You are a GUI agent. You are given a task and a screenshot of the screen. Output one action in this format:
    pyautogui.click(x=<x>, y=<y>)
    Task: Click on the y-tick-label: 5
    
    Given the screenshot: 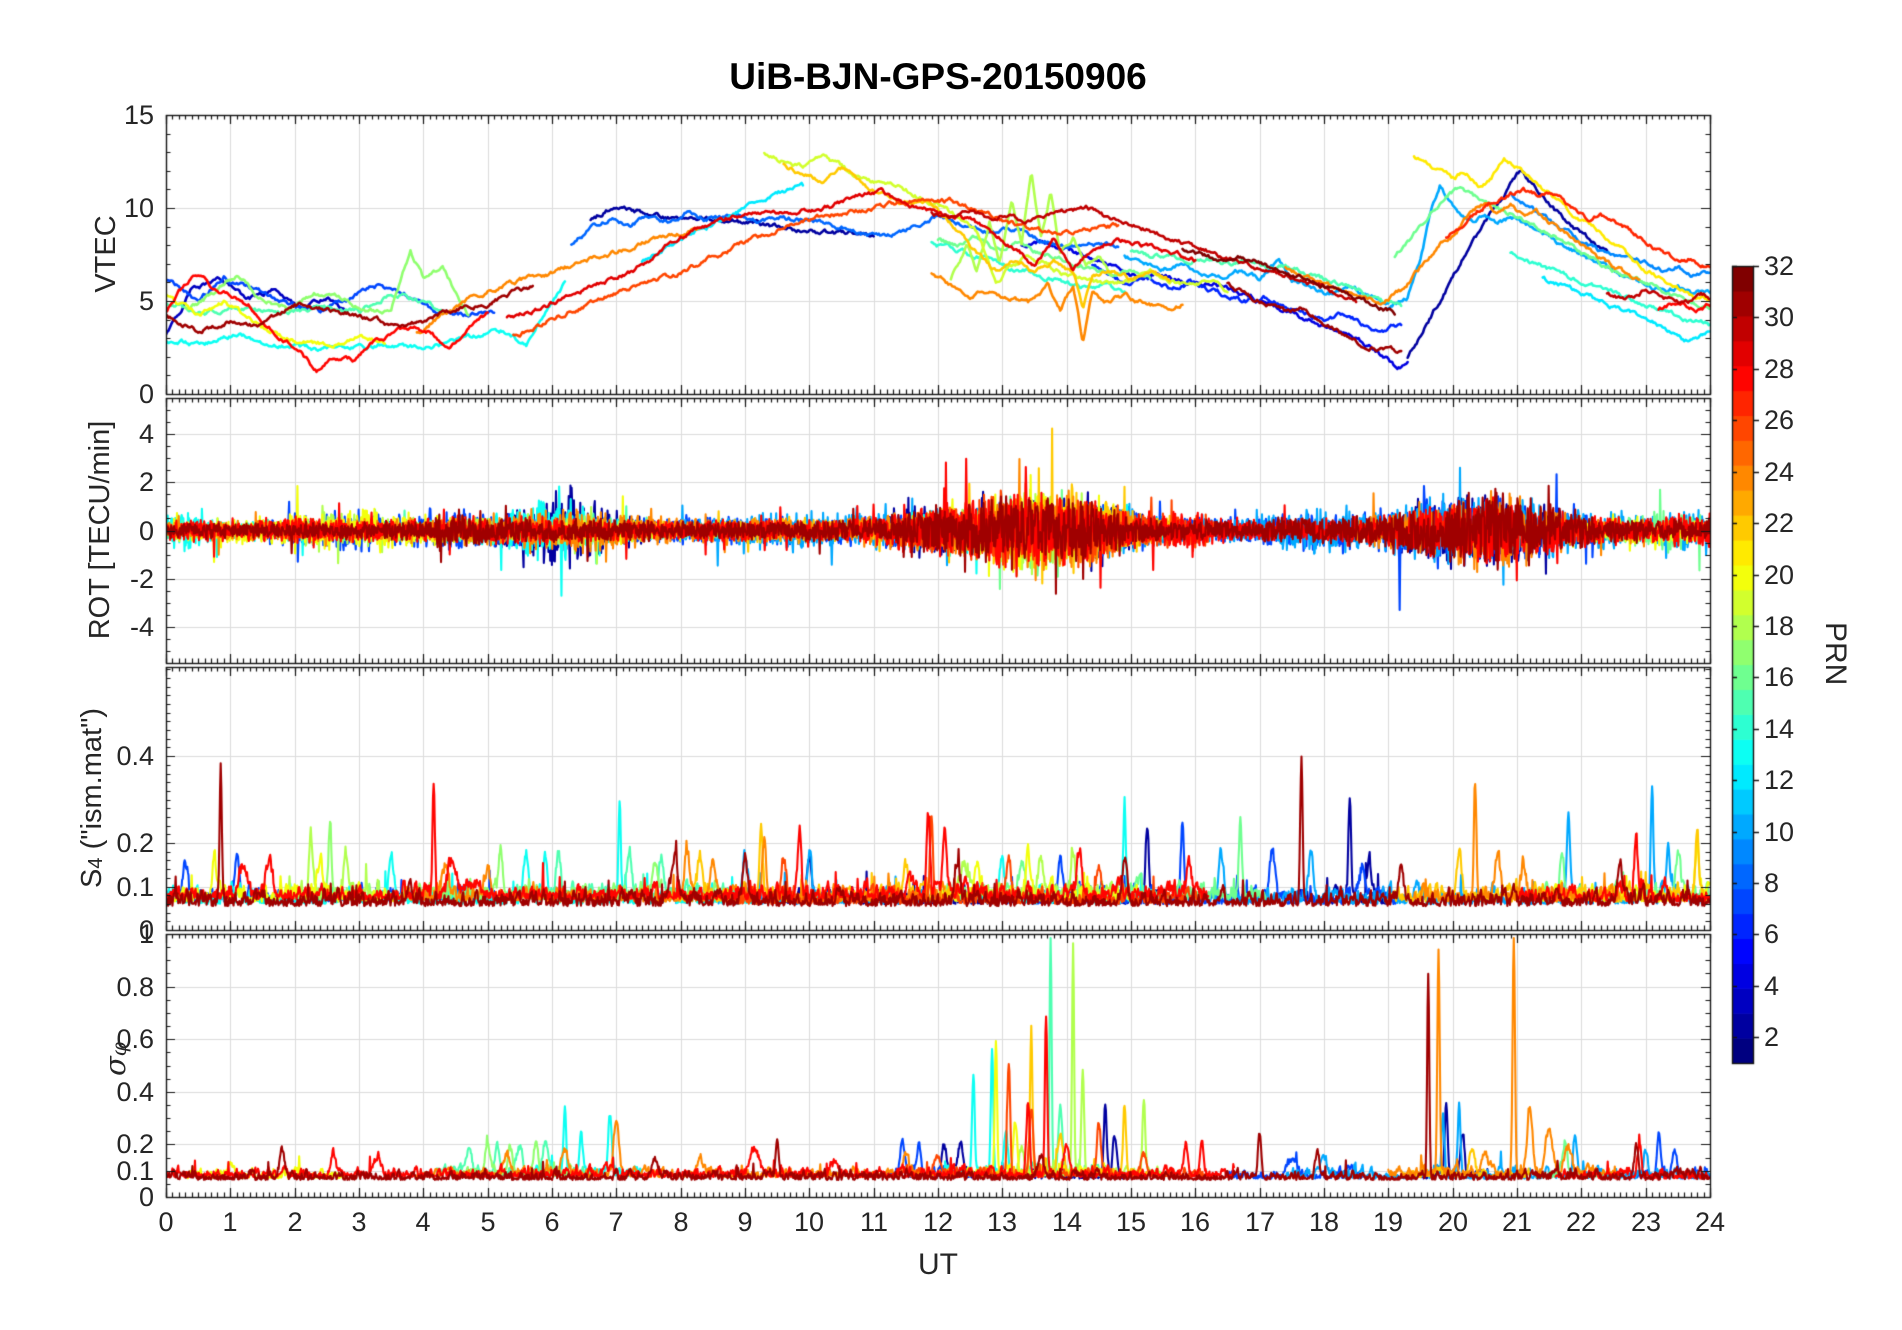 What is the action you would take?
    pyautogui.click(x=146, y=301)
    